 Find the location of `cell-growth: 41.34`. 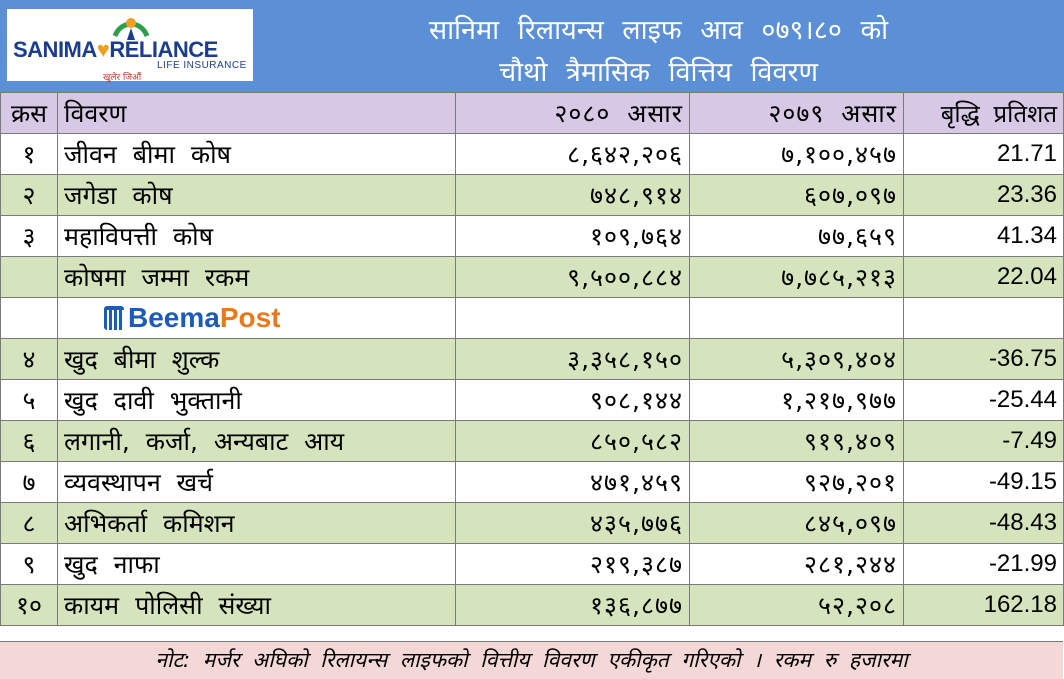

cell-growth: 41.34 is located at coordinates (983, 236).